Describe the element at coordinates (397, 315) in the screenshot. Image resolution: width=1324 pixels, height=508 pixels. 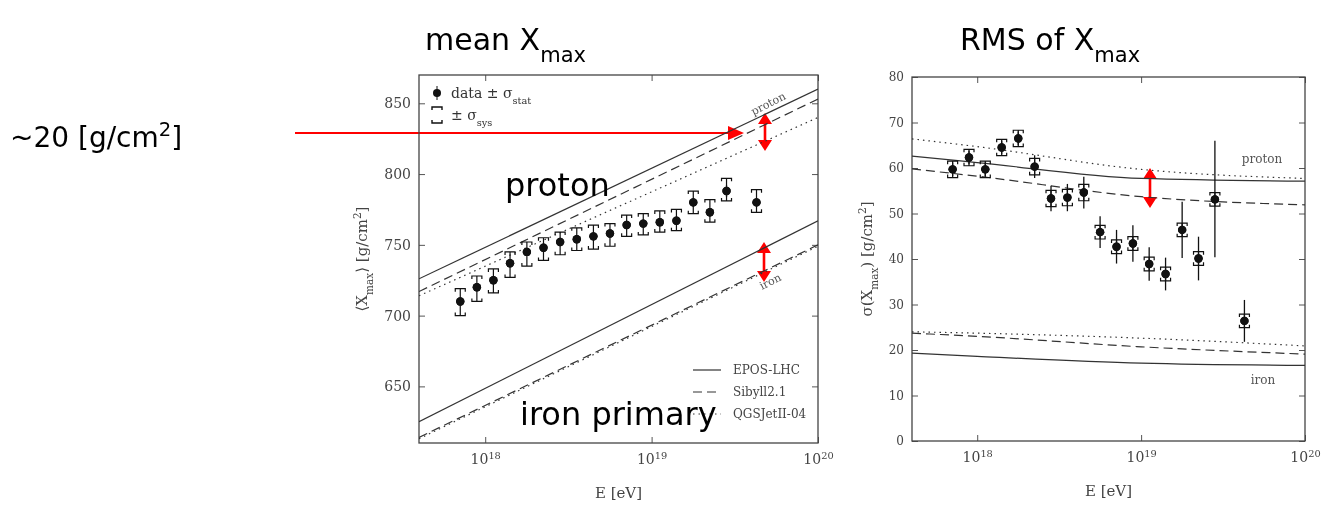
I see `y-tick-label: 700` at that location.